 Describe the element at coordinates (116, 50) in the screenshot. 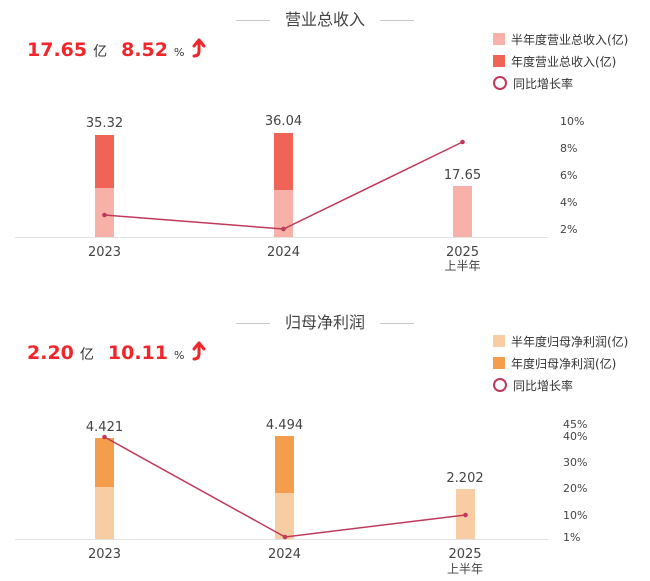

I see `revenue-kpi: 17.65 亿 8.52%` at that location.